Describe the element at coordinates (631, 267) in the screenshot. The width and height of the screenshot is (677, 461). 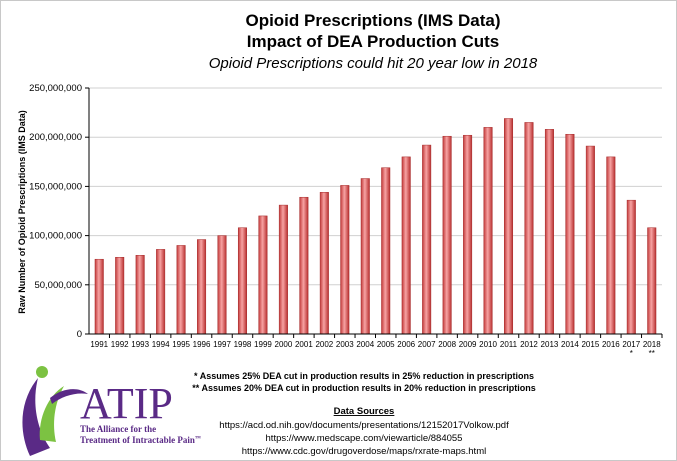
I see `bar-2017` at that location.